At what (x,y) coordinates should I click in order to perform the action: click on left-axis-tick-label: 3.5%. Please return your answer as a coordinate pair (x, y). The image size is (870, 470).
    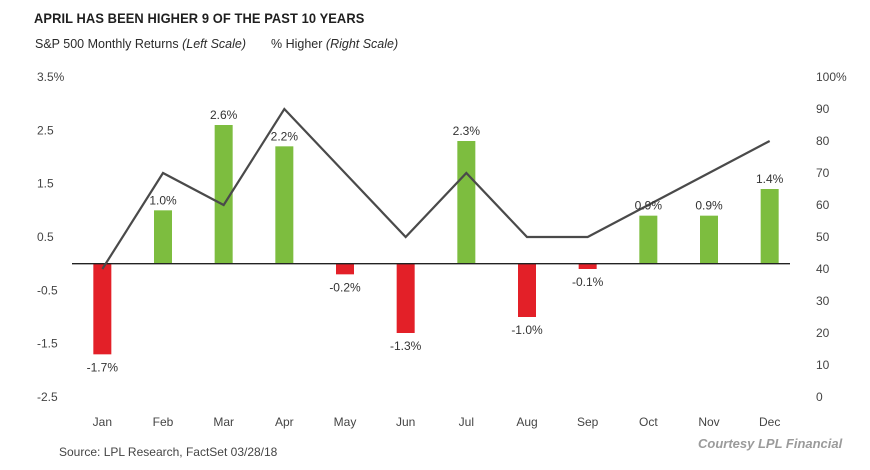
    Looking at the image, I should click on (51, 77).